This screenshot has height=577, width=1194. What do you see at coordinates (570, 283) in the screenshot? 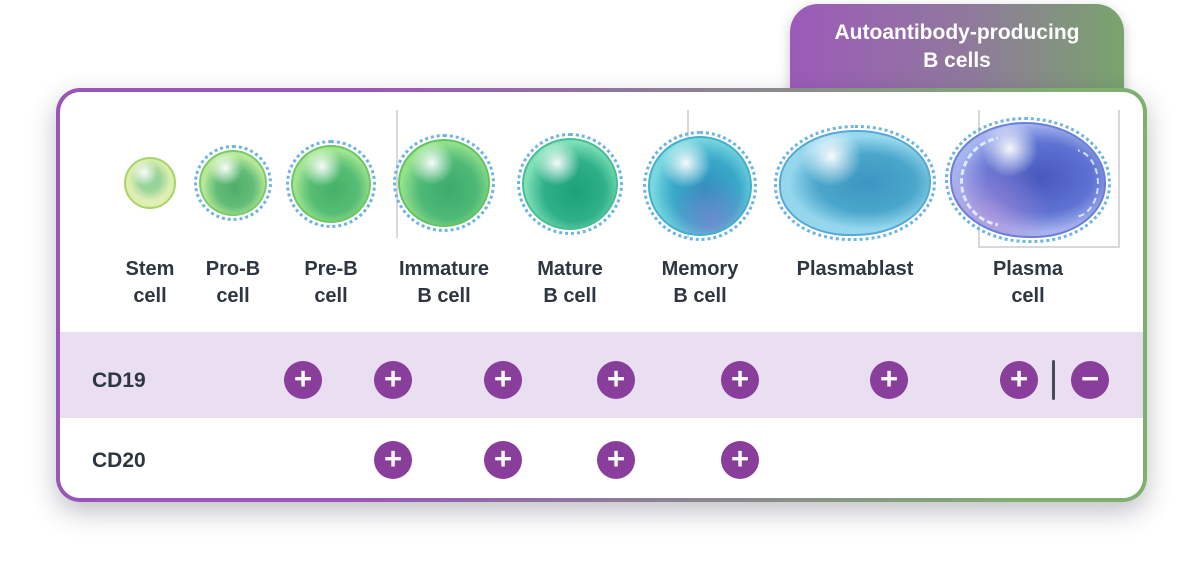
I see `stage-label-mature-b-cell: Mature B cell` at bounding box center [570, 283].